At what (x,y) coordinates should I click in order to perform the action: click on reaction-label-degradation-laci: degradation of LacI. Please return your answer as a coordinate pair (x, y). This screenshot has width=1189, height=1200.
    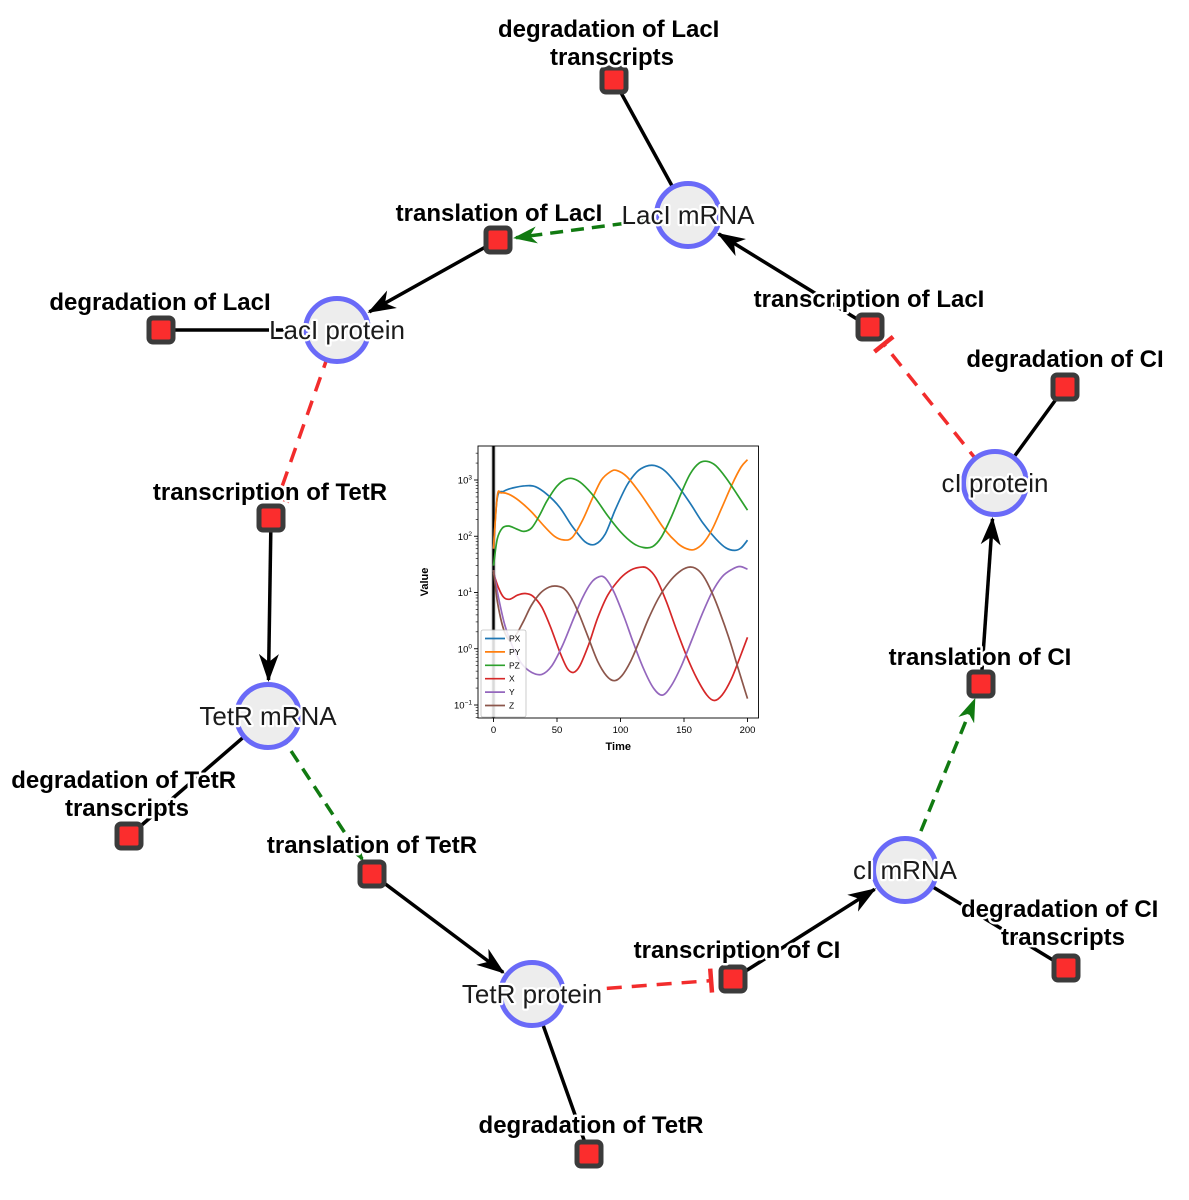
    Looking at the image, I should click on (159, 302).